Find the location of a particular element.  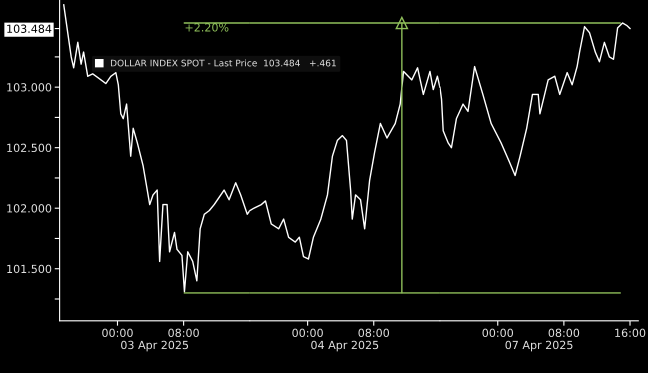

x-tick-label: 16:00 is located at coordinates (630, 333).